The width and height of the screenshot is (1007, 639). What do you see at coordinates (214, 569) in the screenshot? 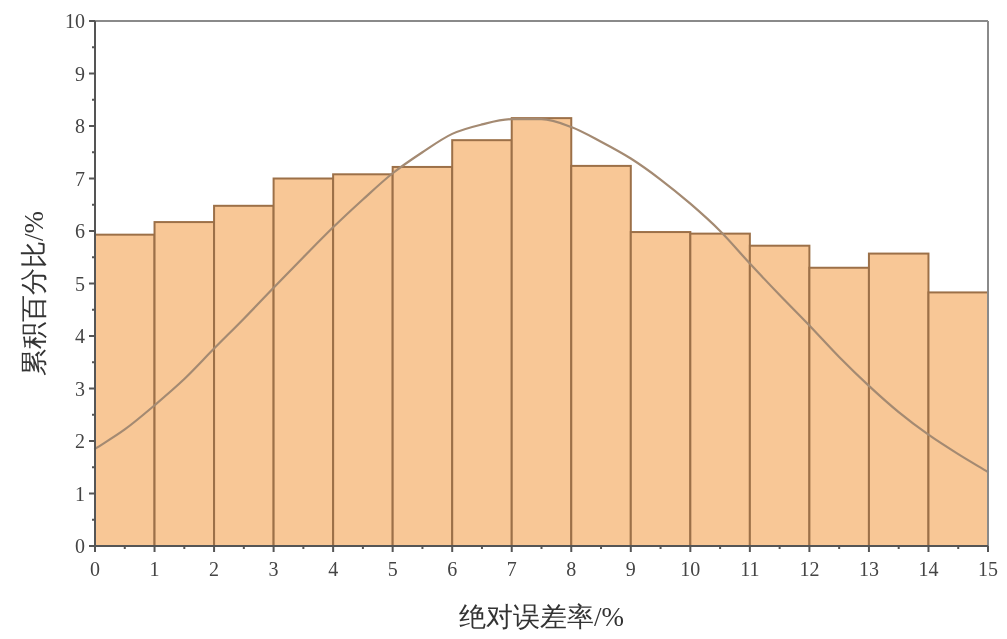
I see `x-tick-label: 2` at bounding box center [214, 569].